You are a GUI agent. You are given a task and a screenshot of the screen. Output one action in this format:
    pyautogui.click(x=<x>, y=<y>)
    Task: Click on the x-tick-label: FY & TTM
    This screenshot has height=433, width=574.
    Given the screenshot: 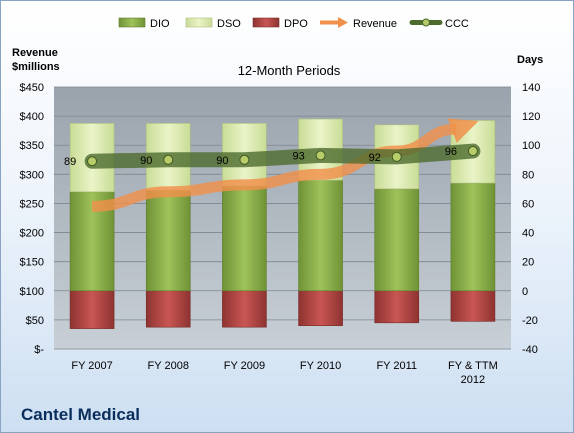 What is the action you would take?
    pyautogui.click(x=473, y=366)
    